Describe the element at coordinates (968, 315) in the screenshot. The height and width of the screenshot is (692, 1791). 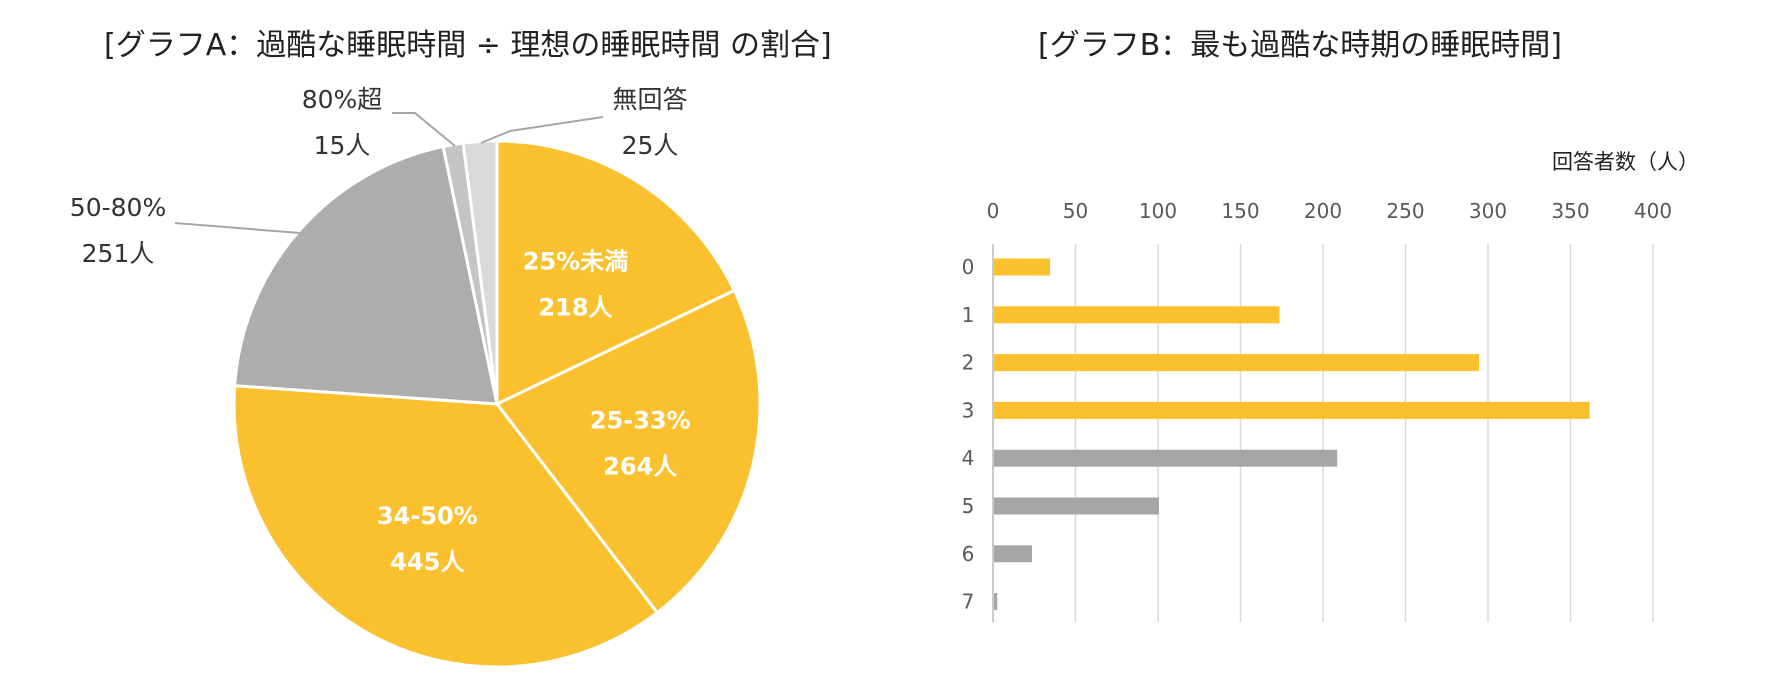
I see `category-label: 1` at that location.